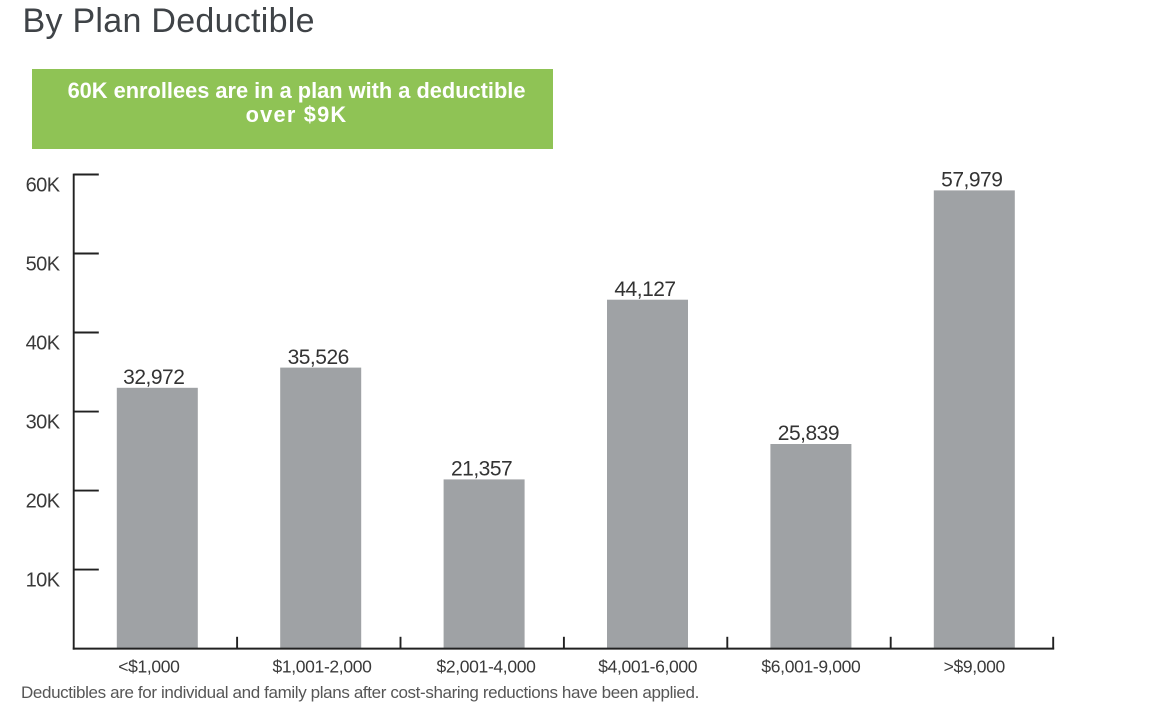  I want to click on svg-text: 20K, so click(43, 502).